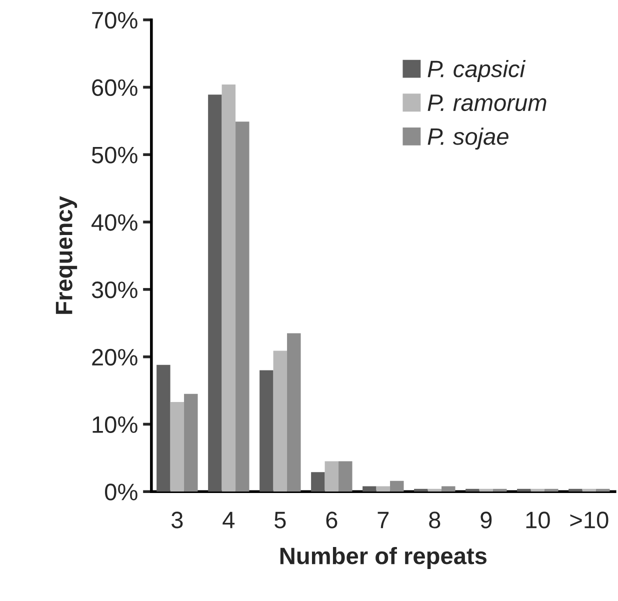 This screenshot has height=601, width=618. I want to click on y-tick-label: 60%, so click(115, 87).